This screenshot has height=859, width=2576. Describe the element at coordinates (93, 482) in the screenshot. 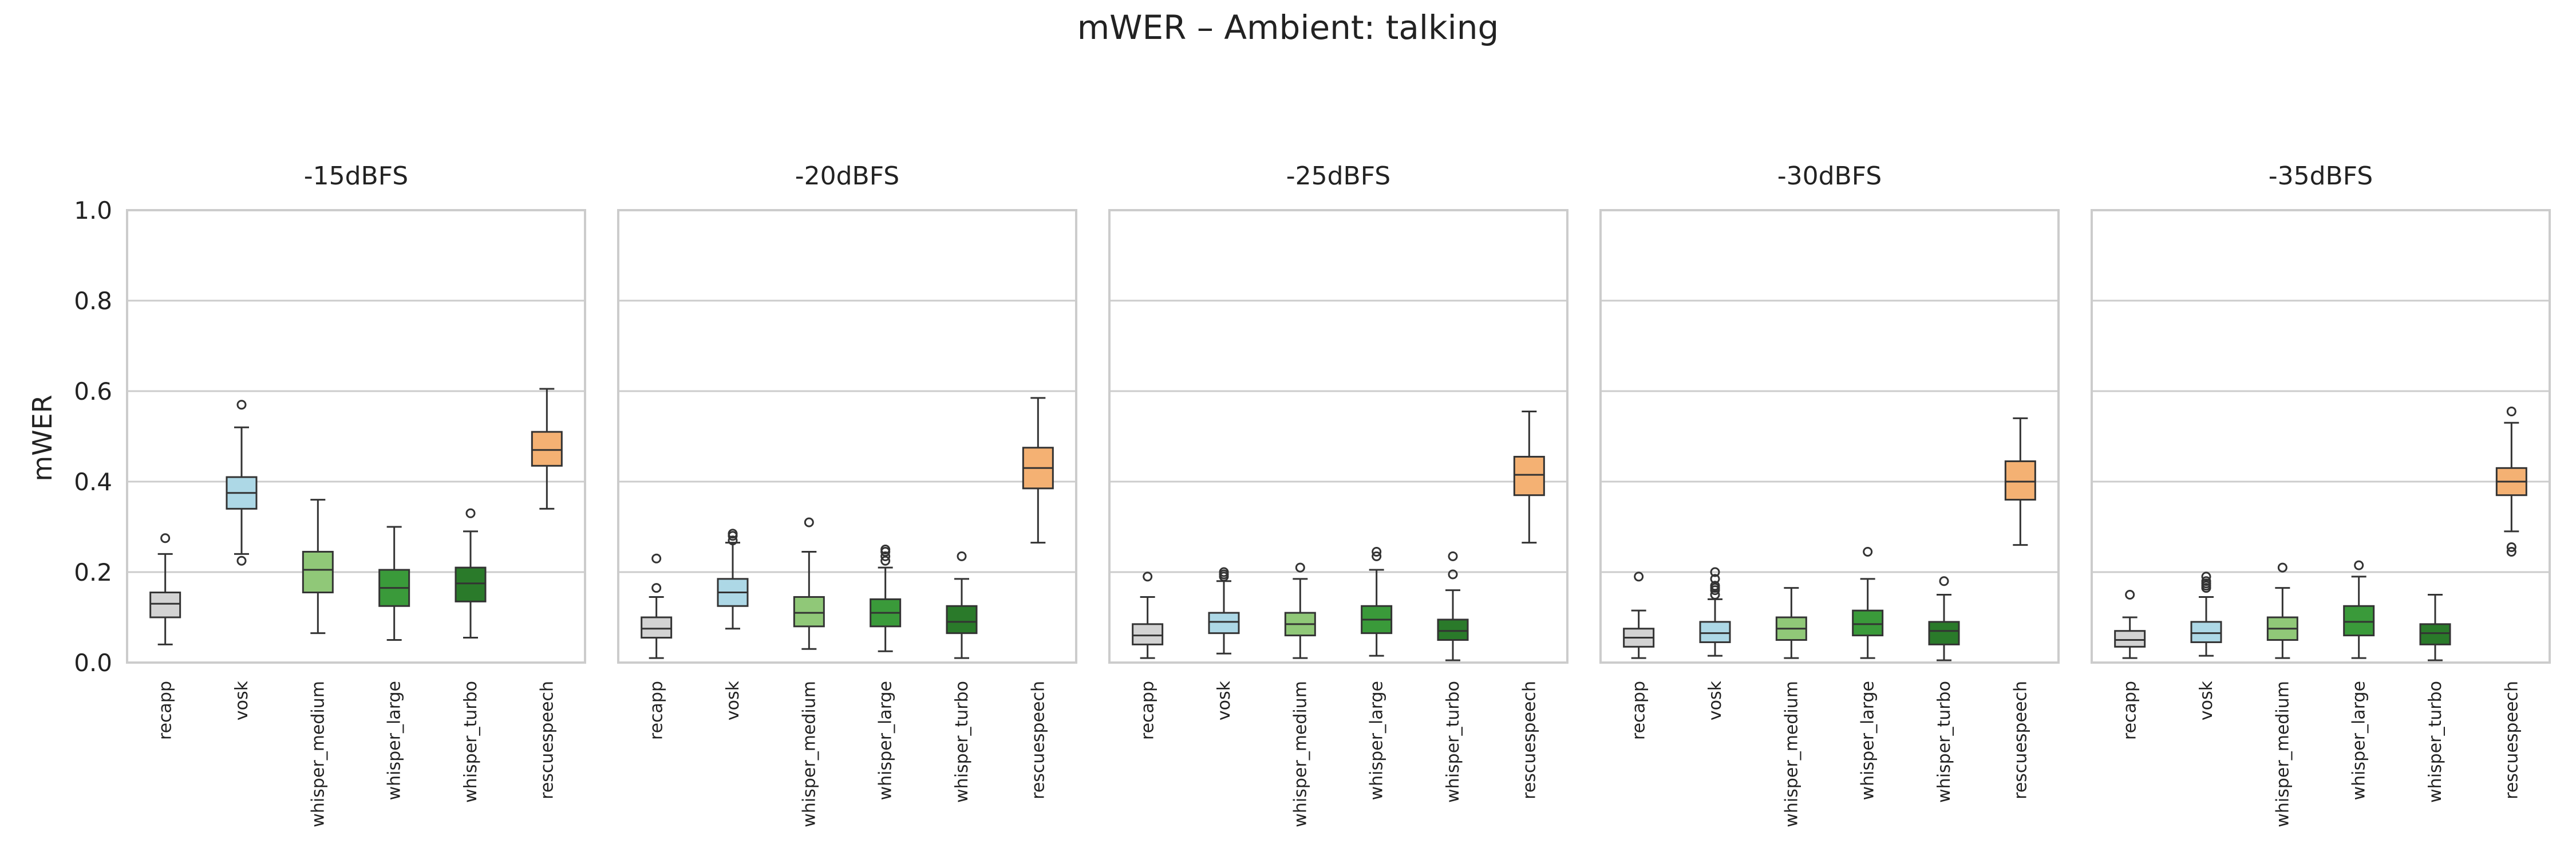

I see `y-tick-label: 0.4` at that location.